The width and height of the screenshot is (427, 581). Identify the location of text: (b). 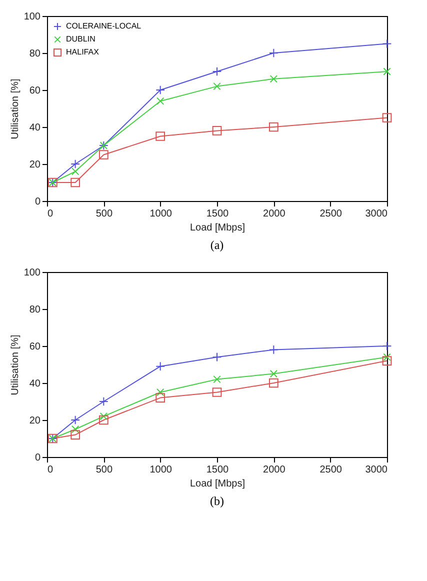
(217, 501).